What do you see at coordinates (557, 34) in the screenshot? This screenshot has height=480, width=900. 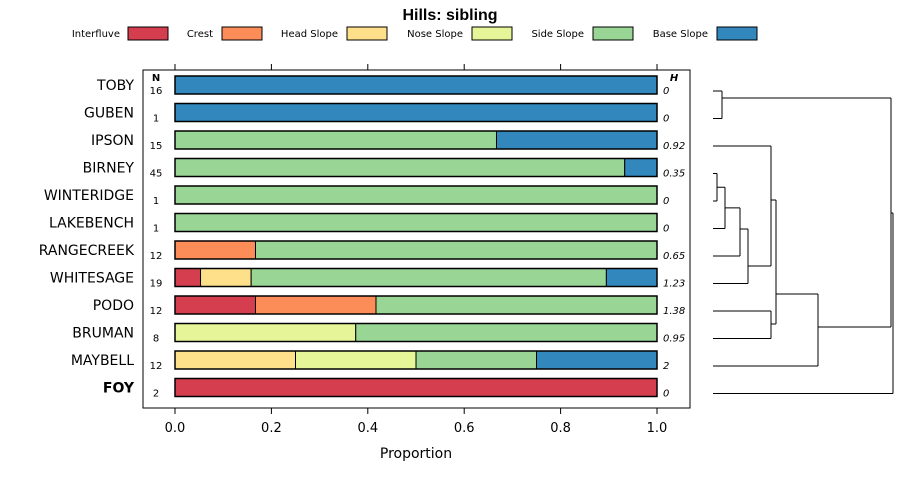 I see `legend-label: Side Slope` at bounding box center [557, 34].